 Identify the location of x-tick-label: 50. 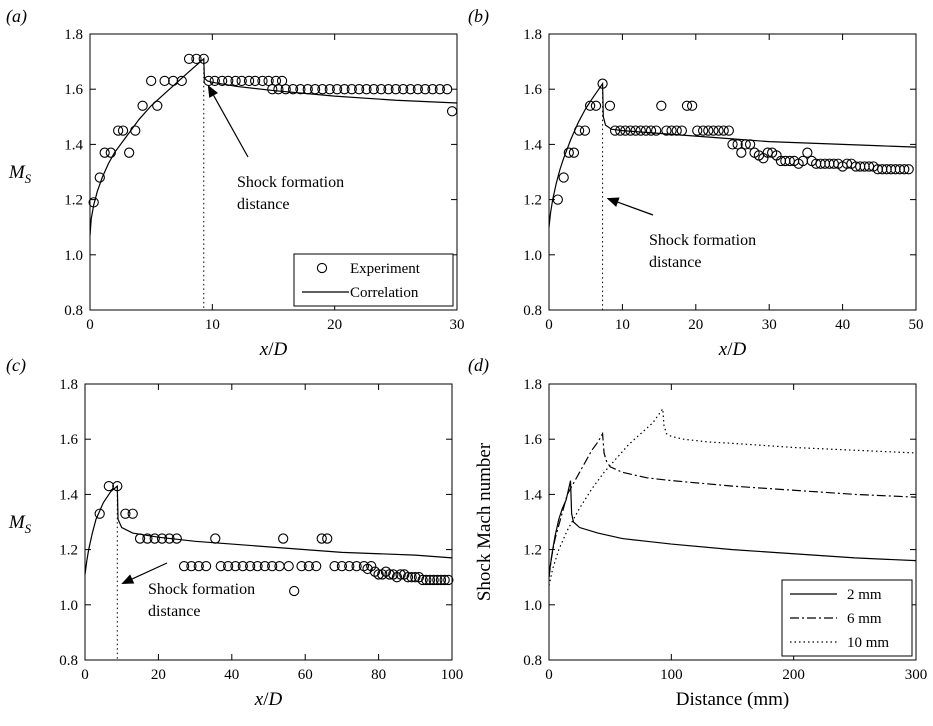
(916, 325).